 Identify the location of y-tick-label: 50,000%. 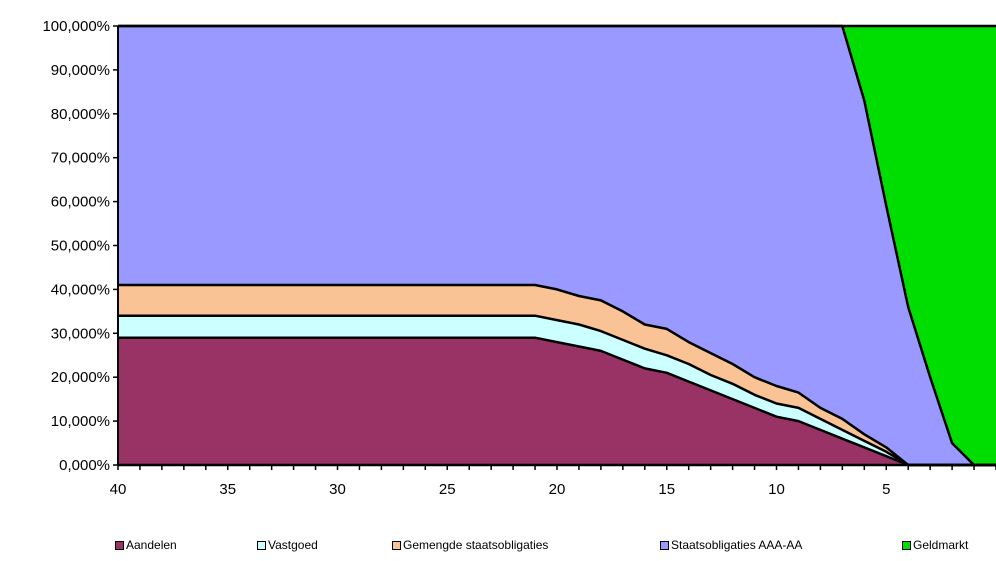
(80, 246).